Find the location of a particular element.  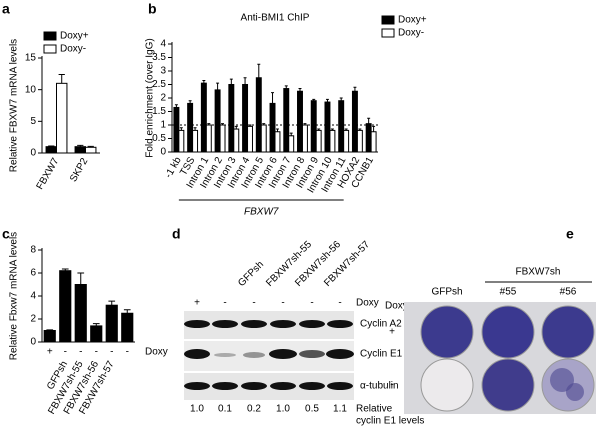

y-tick-label: 6 is located at coordinates (33, 273).